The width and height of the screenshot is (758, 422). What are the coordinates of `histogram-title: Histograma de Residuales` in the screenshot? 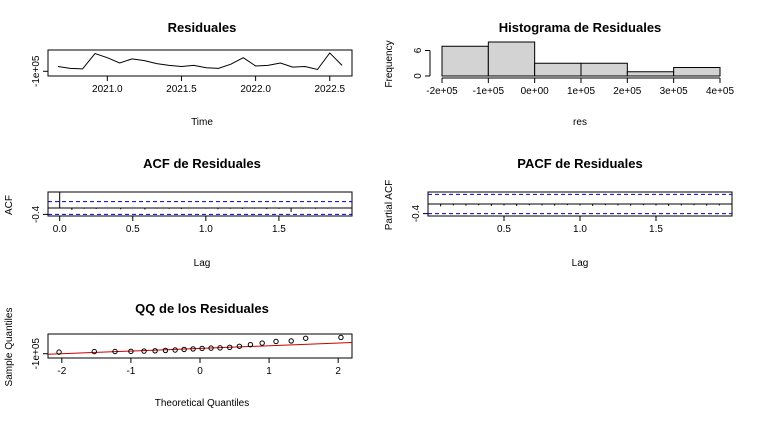 It's located at (580, 27).